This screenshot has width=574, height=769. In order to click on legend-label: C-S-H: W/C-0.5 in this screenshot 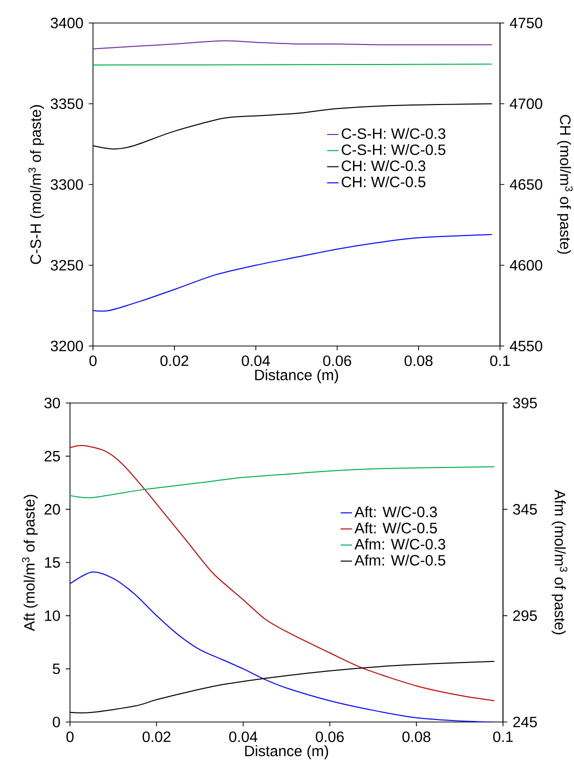, I will do `click(394, 150)`.